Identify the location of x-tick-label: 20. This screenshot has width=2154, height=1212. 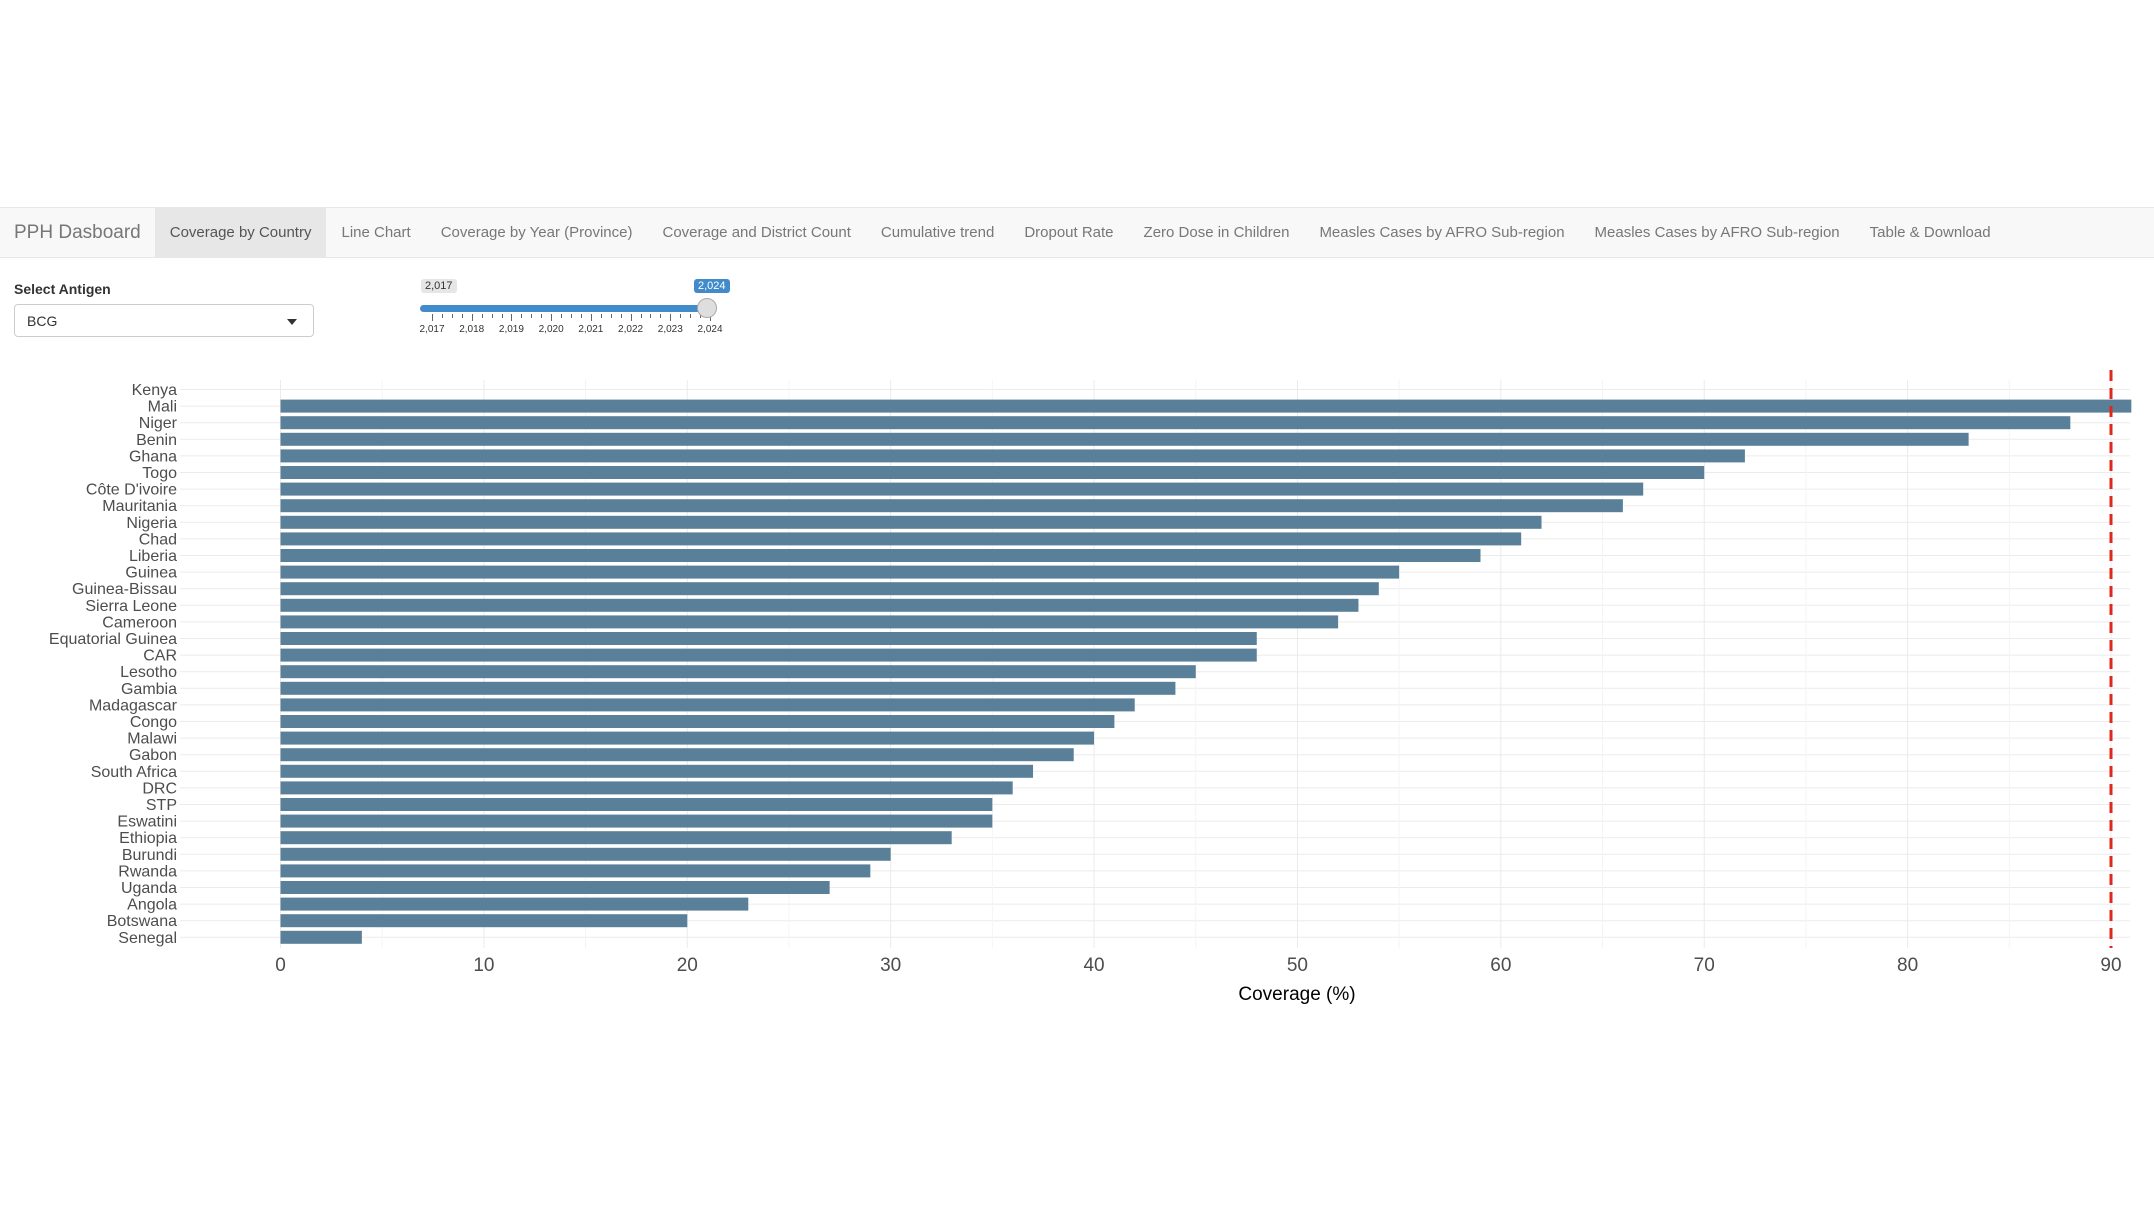
(687, 965).